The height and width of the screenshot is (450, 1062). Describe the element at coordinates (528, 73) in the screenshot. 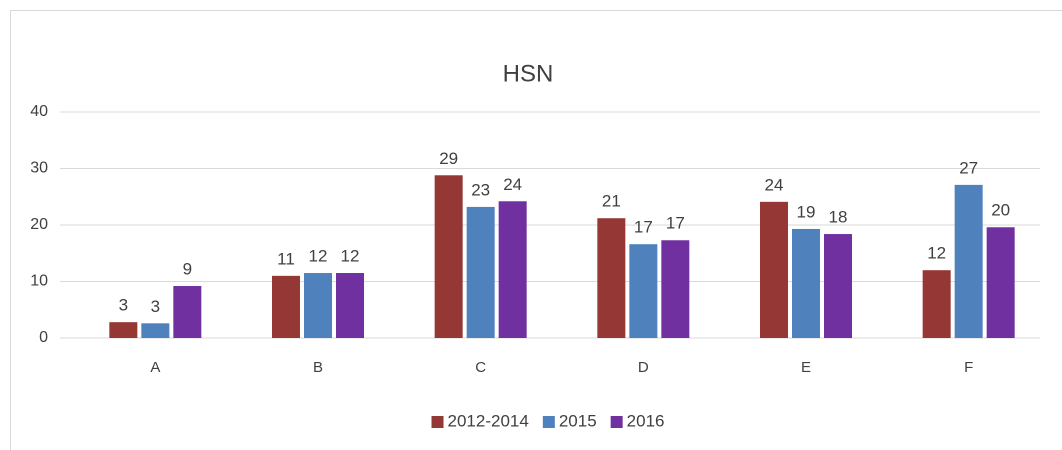

I see `chart-title: HSN` at that location.